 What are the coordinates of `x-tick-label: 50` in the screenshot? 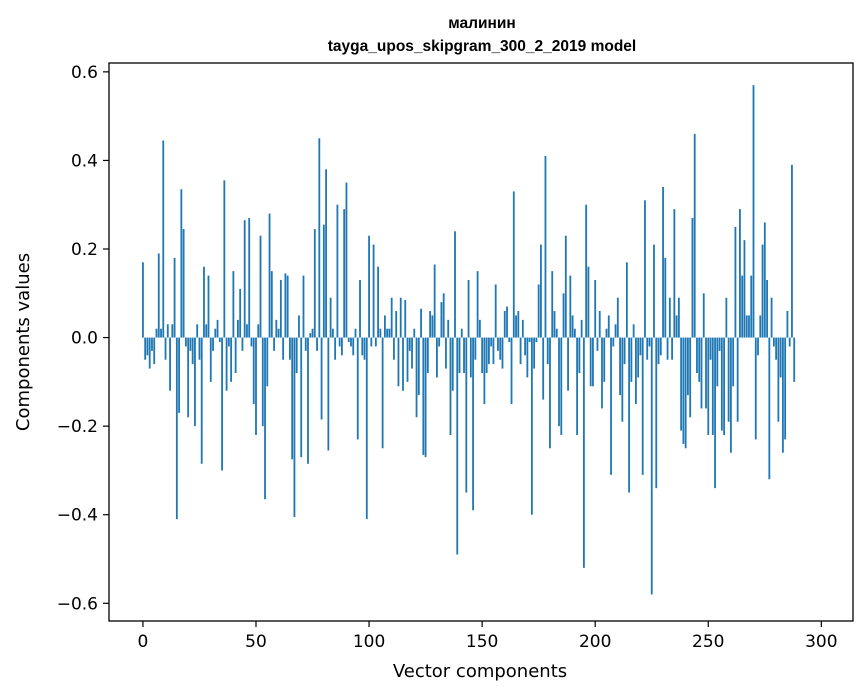 It's located at (256, 642).